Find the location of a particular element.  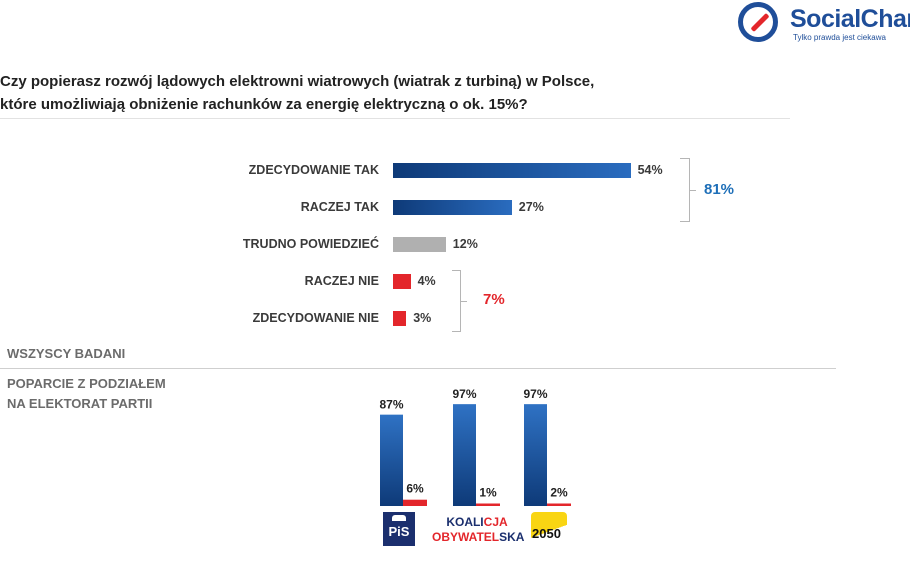

socialchar-logo: SocialChar Tylko prawda jest ciekawa is located at coordinates (824, 26).